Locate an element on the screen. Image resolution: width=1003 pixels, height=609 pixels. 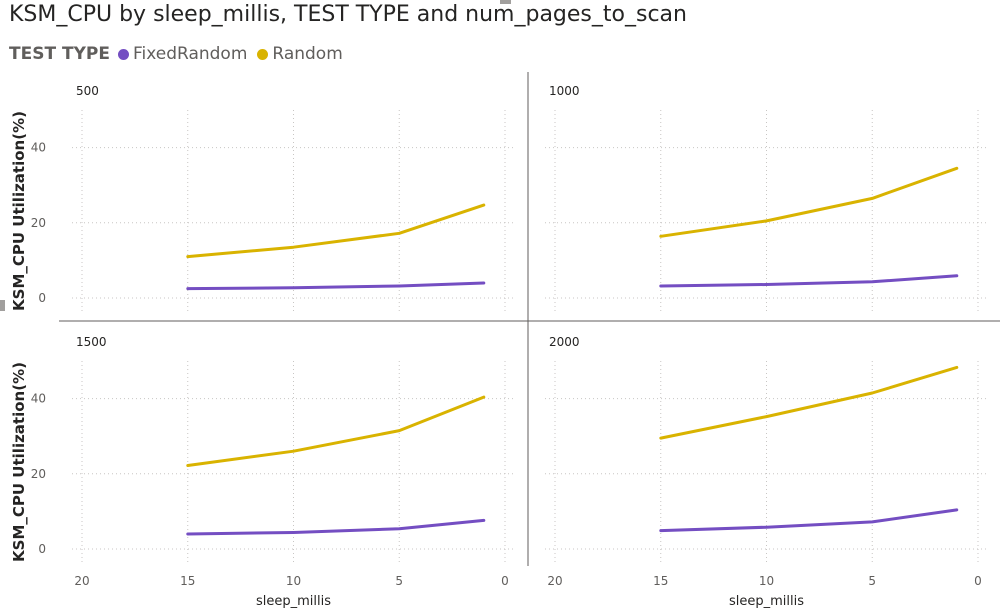
legend-marker-random is located at coordinates (263, 54).